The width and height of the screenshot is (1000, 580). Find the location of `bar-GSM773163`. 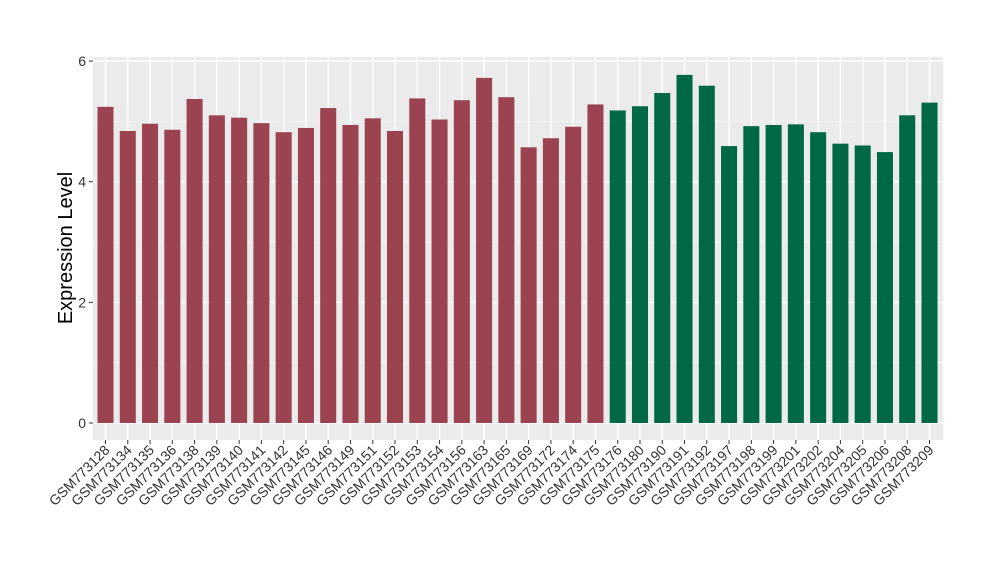

bar-GSM773163 is located at coordinates (484, 250).